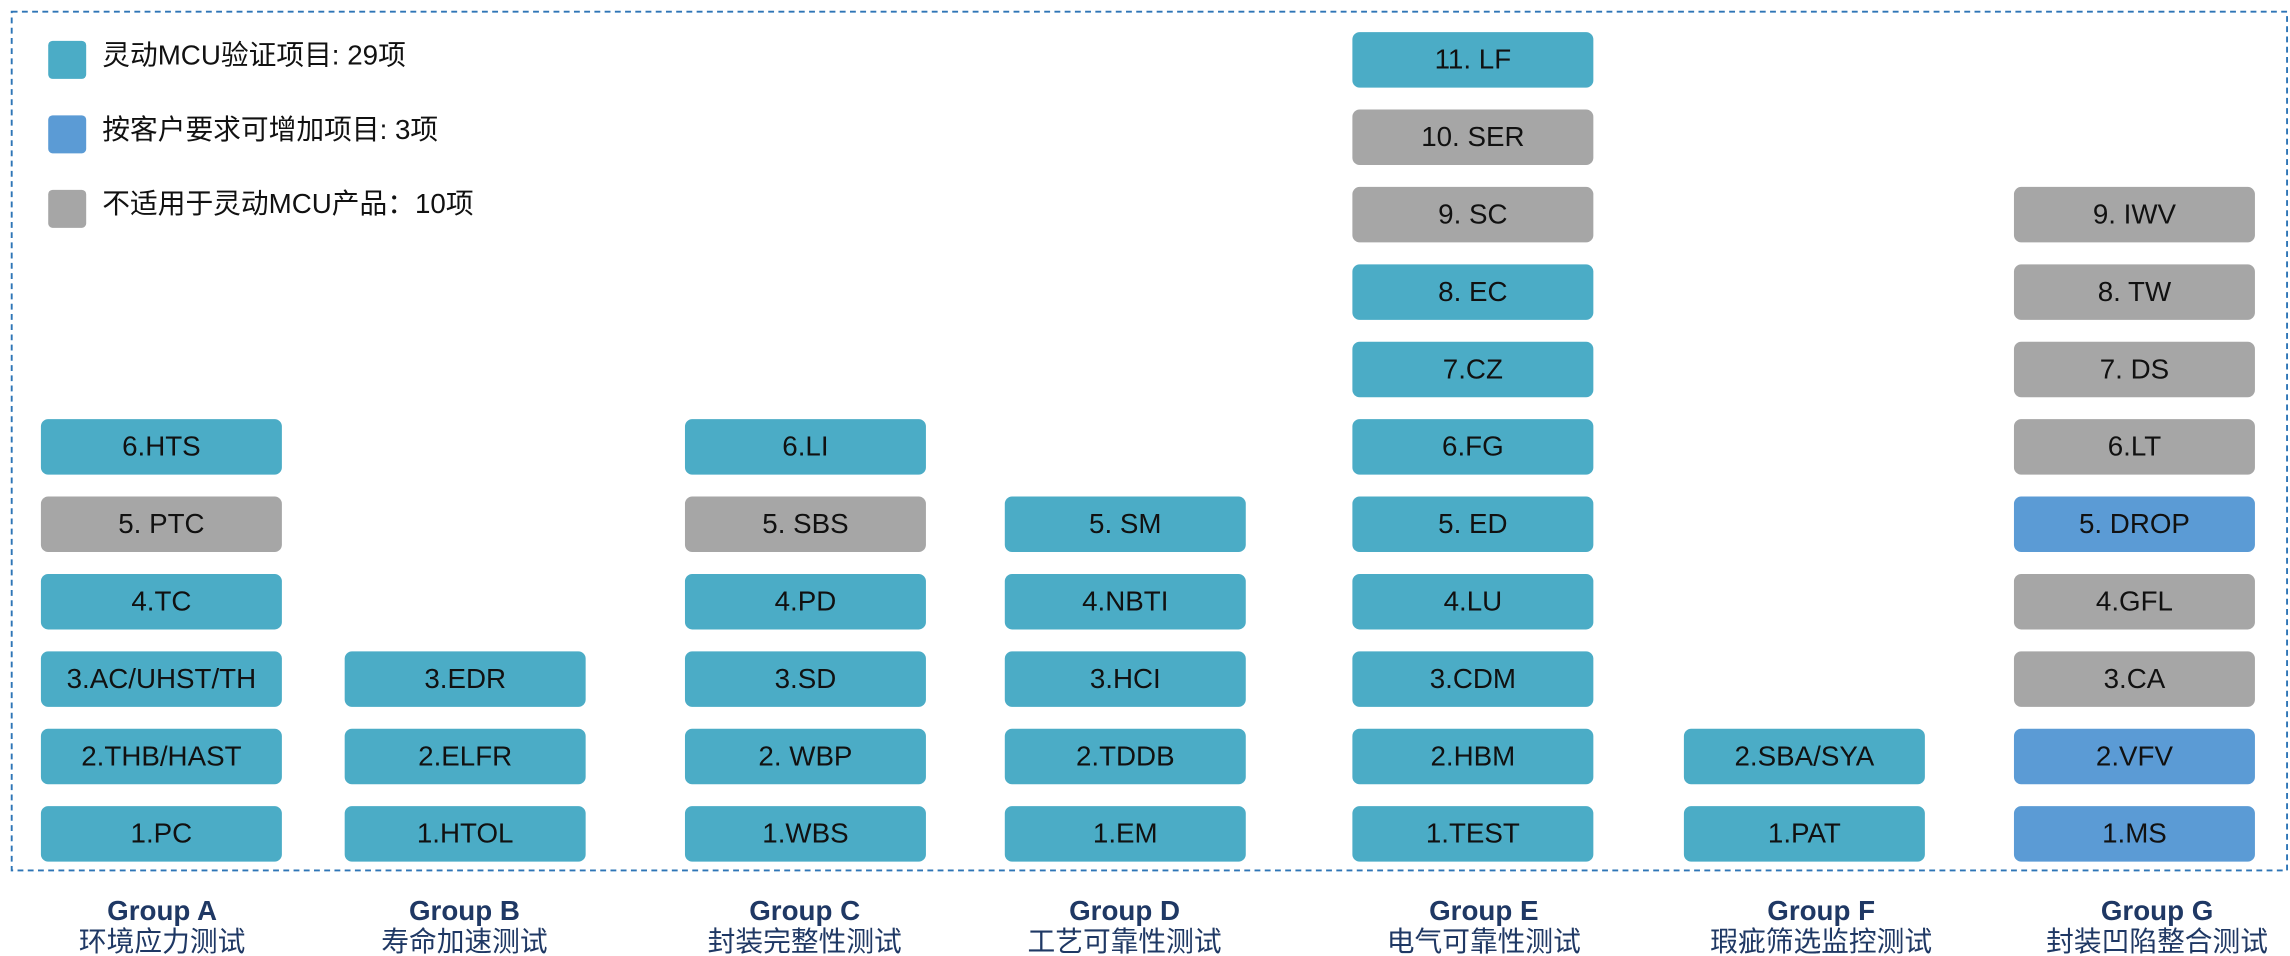 This screenshot has width=2290, height=956. I want to click on test-item-label: 6.HTS, so click(161, 446).